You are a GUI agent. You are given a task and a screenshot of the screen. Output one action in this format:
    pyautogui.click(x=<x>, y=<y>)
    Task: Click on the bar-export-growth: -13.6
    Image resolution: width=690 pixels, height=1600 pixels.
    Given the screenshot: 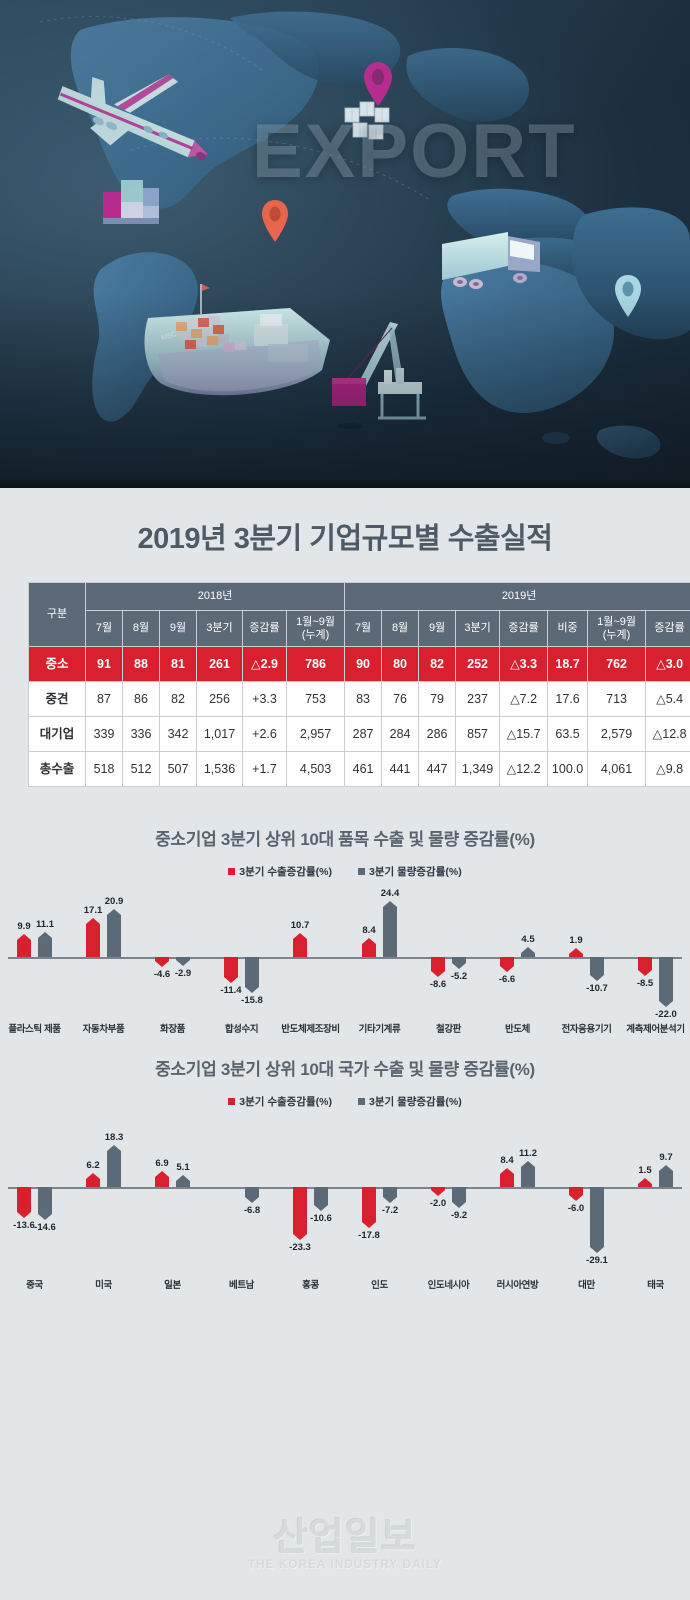 What is the action you would take?
    pyautogui.click(x=24, y=1194)
    